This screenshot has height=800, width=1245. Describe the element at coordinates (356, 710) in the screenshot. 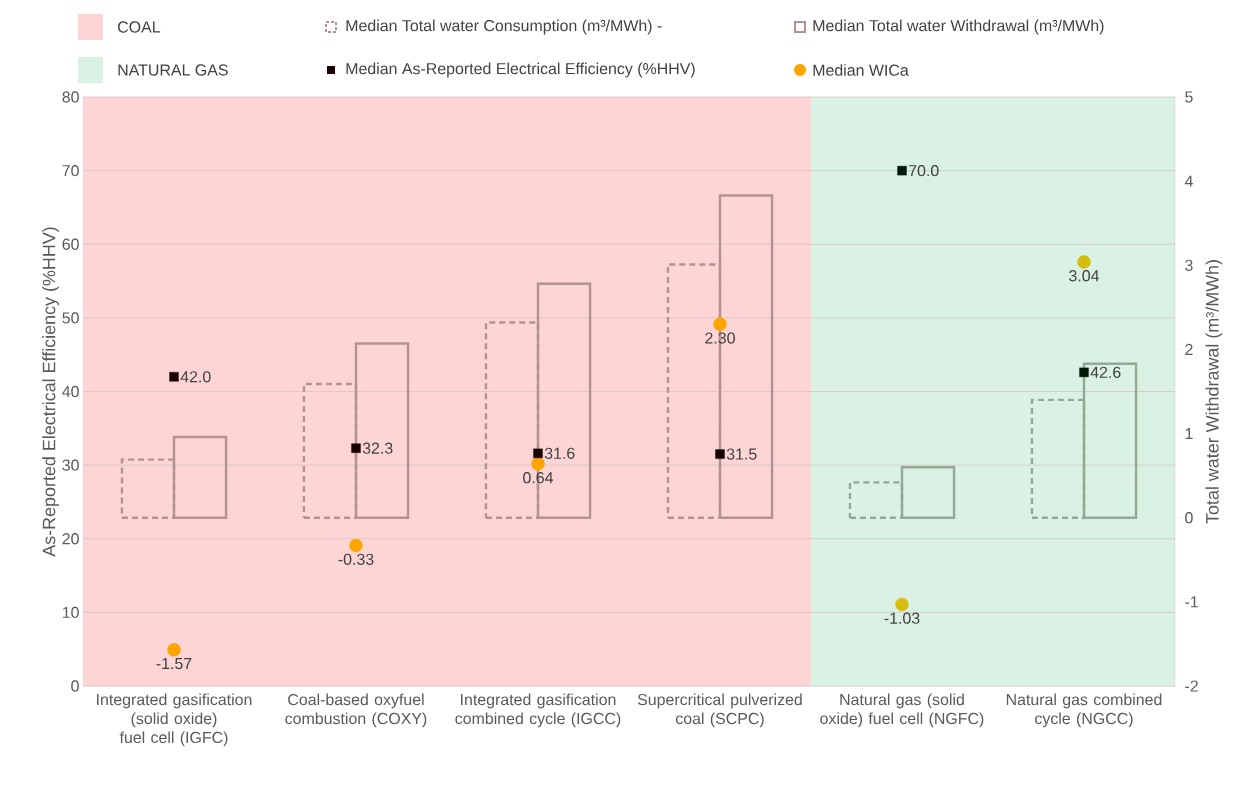

I see `x-tick-label: Coal-based oxyfuel combustion (COXY)` at that location.